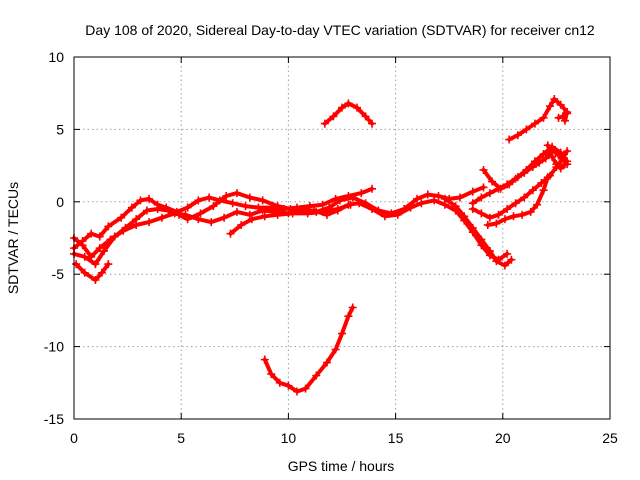  Describe the element at coordinates (396, 438) in the screenshot. I see `x-tick-label: 15` at that location.